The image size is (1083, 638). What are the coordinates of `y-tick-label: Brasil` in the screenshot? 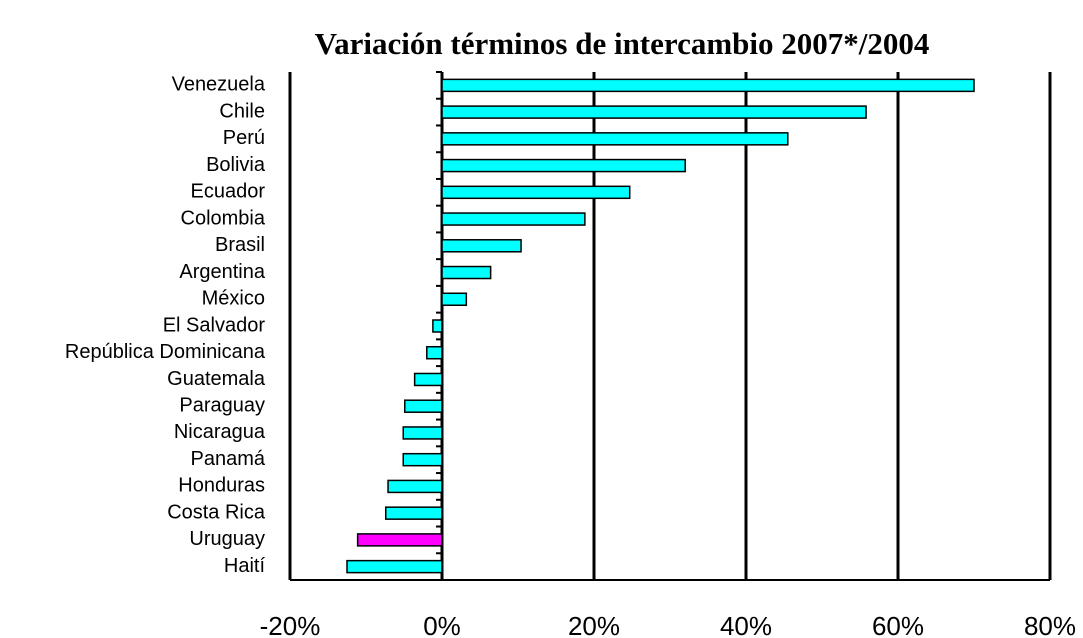 It's located at (240, 245).